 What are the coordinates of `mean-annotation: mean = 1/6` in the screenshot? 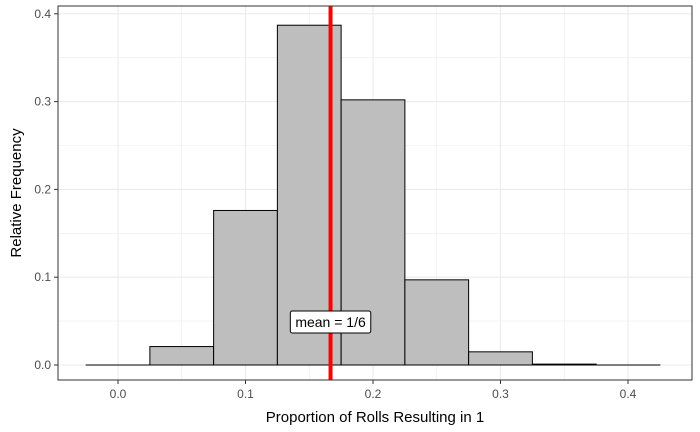 It's located at (330, 322).